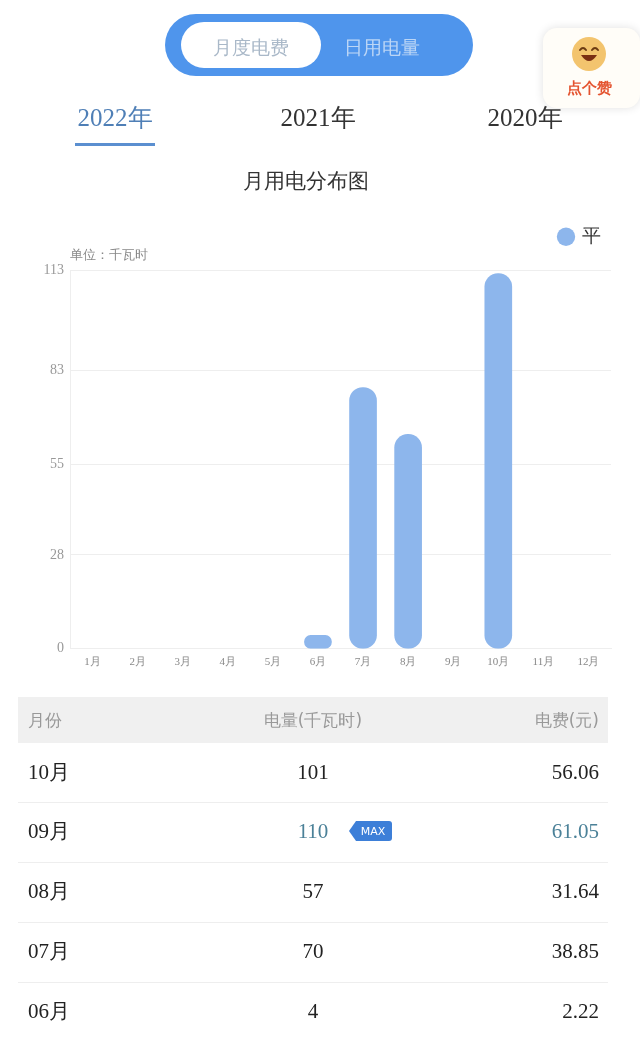 This screenshot has height=1041, width=640. What do you see at coordinates (313, 831) in the screenshot?
I see `text: 110` at bounding box center [313, 831].